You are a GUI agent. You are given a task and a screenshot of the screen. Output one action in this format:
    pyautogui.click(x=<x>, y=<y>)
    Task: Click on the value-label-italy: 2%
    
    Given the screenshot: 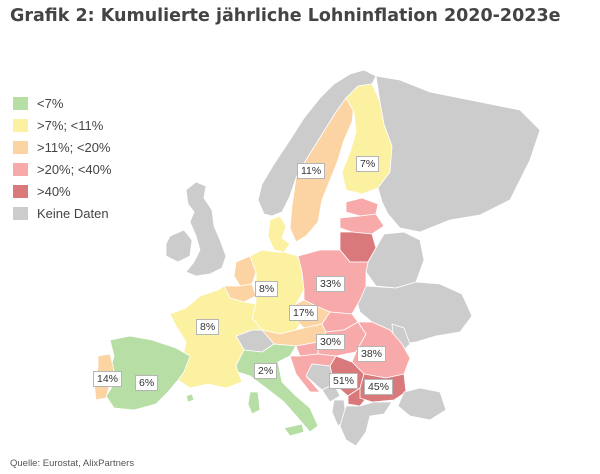 What is the action you would take?
    pyautogui.click(x=266, y=371)
    